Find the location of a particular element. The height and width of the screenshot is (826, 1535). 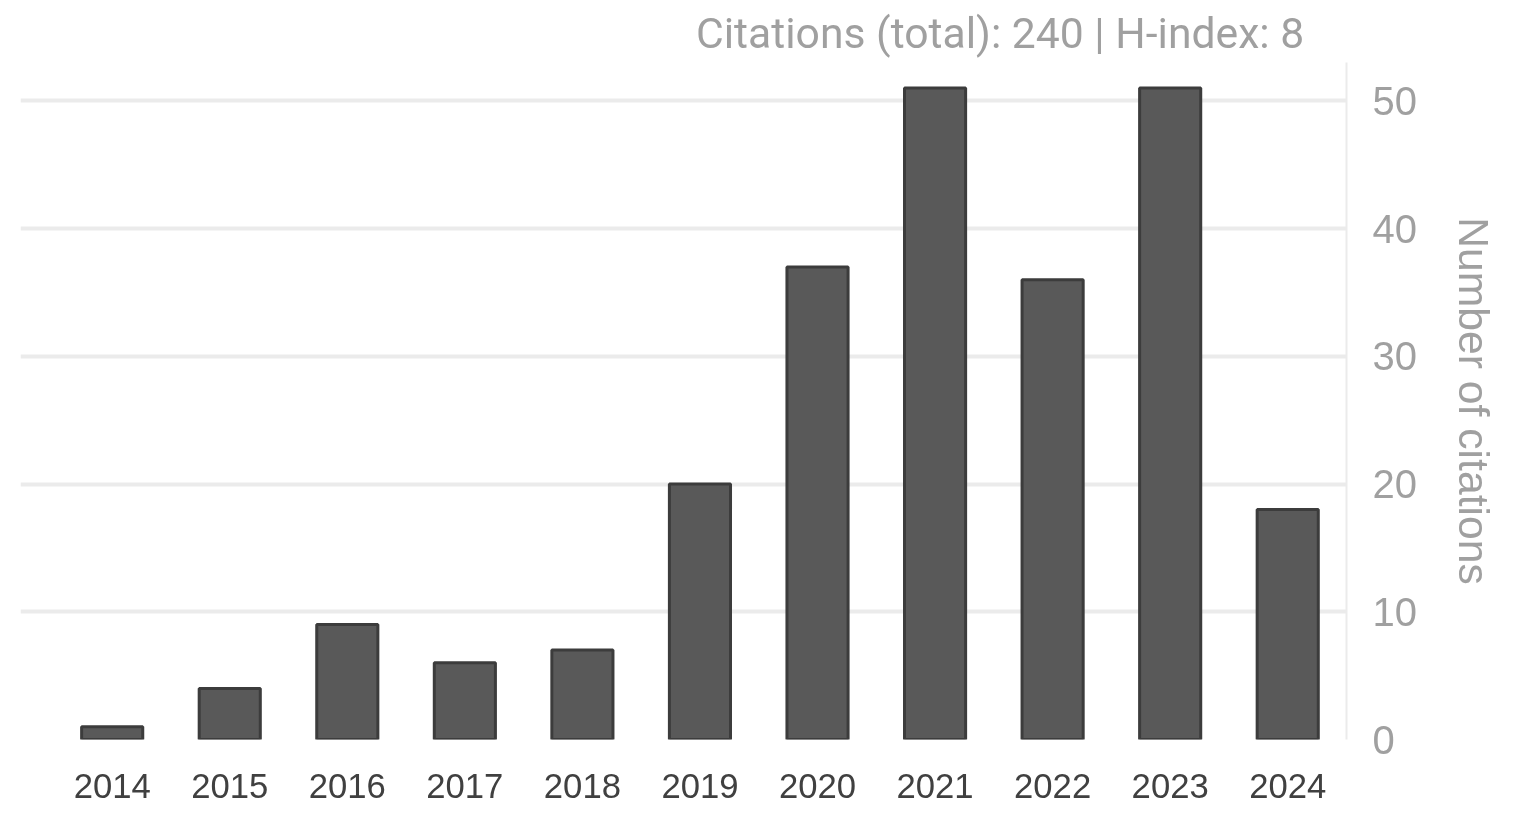

x-tick-label: 2017 is located at coordinates (465, 785).